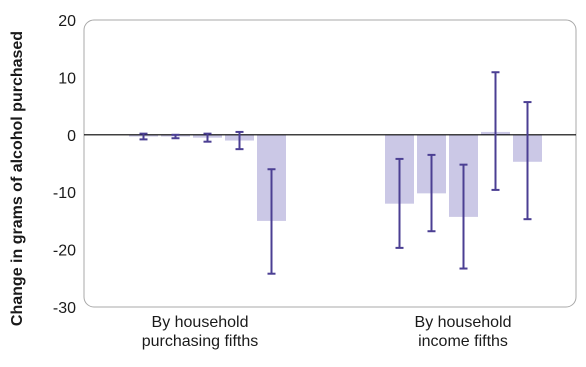 This screenshot has width=586, height=367. I want to click on y-axis-title: Change in grams of alcohol purchased, so click(17, 178).